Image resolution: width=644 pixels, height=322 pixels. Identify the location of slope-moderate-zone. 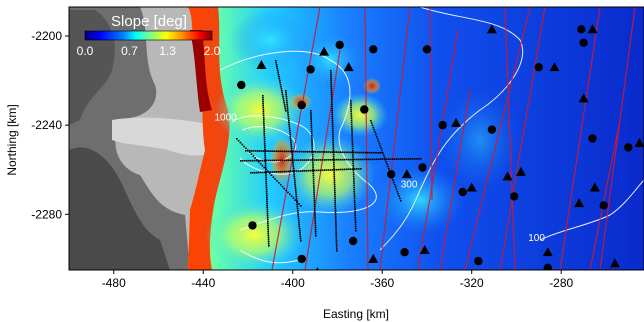
(360, 115).